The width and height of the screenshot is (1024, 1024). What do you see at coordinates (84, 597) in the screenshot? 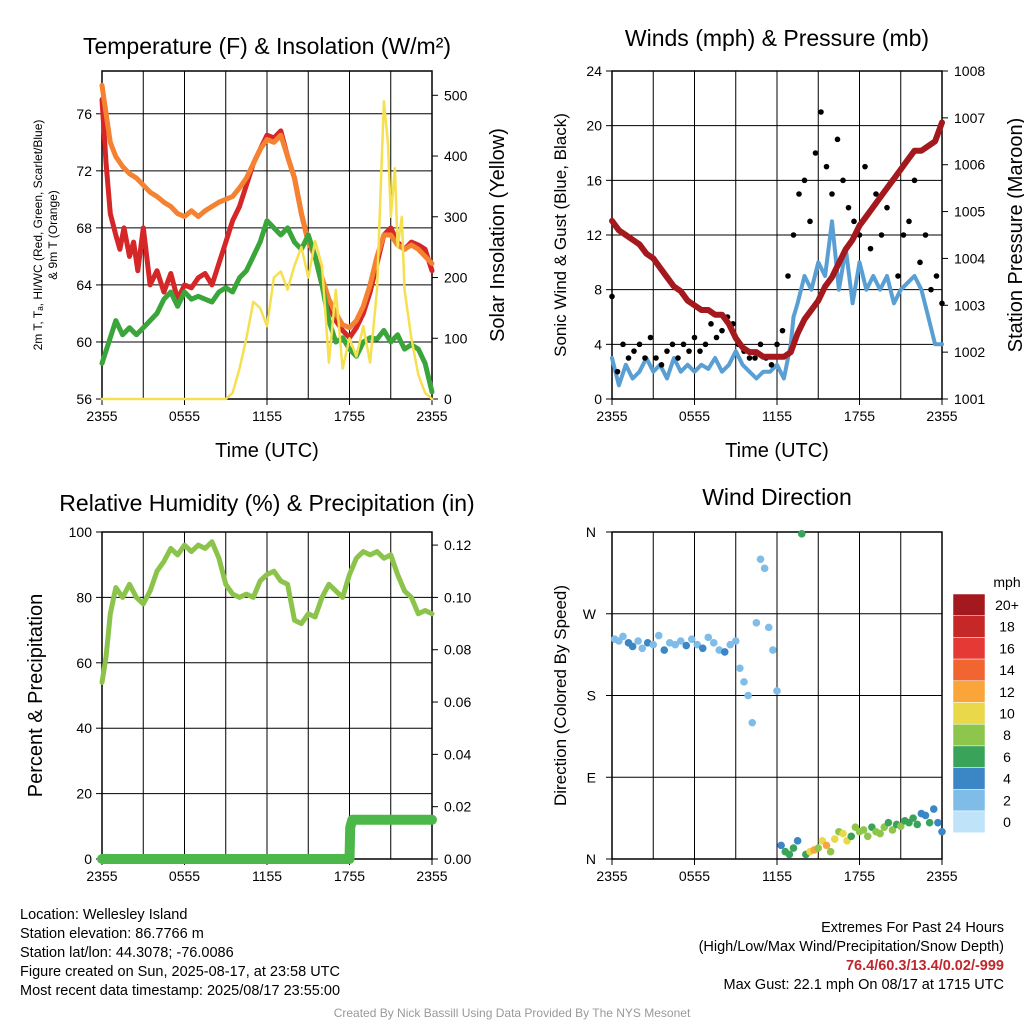
I see `y-tick-label: 80` at bounding box center [84, 597].